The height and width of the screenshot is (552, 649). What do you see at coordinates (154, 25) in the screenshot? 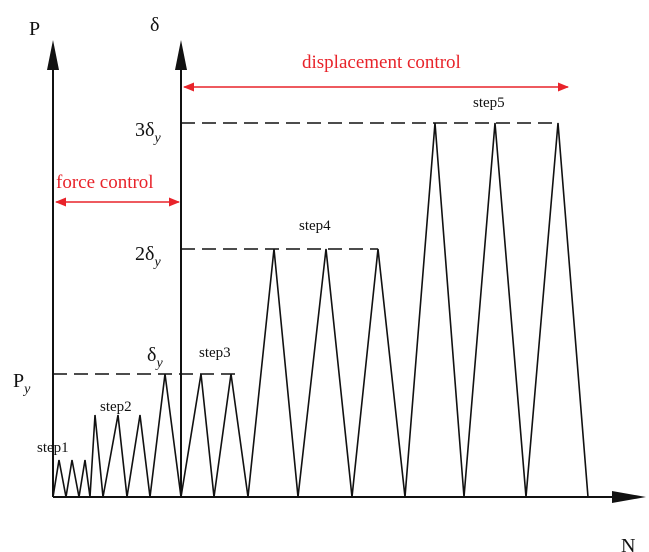
I see `delta-axis-label: δ` at bounding box center [154, 25].